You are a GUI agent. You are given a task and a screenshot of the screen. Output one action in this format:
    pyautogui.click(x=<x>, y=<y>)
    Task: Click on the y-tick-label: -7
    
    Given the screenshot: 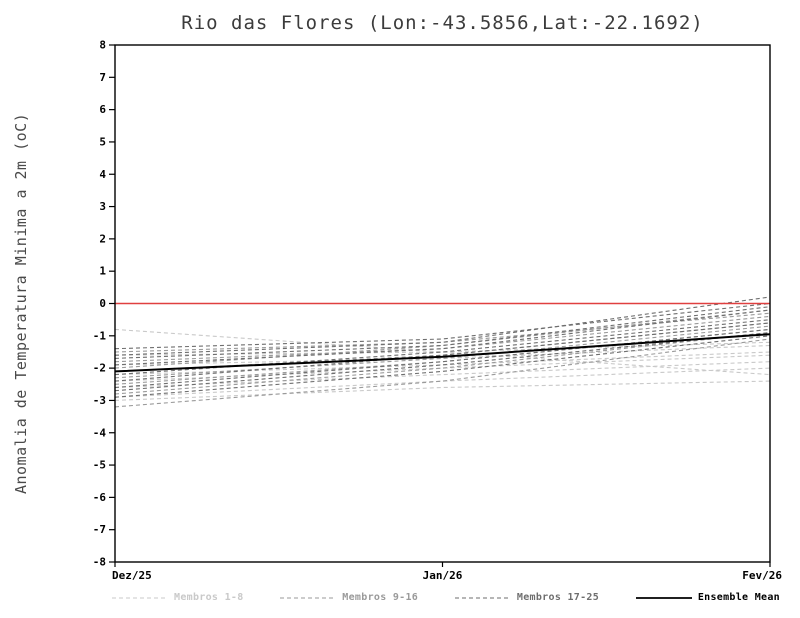 What is the action you would take?
    pyautogui.click(x=99, y=529)
    